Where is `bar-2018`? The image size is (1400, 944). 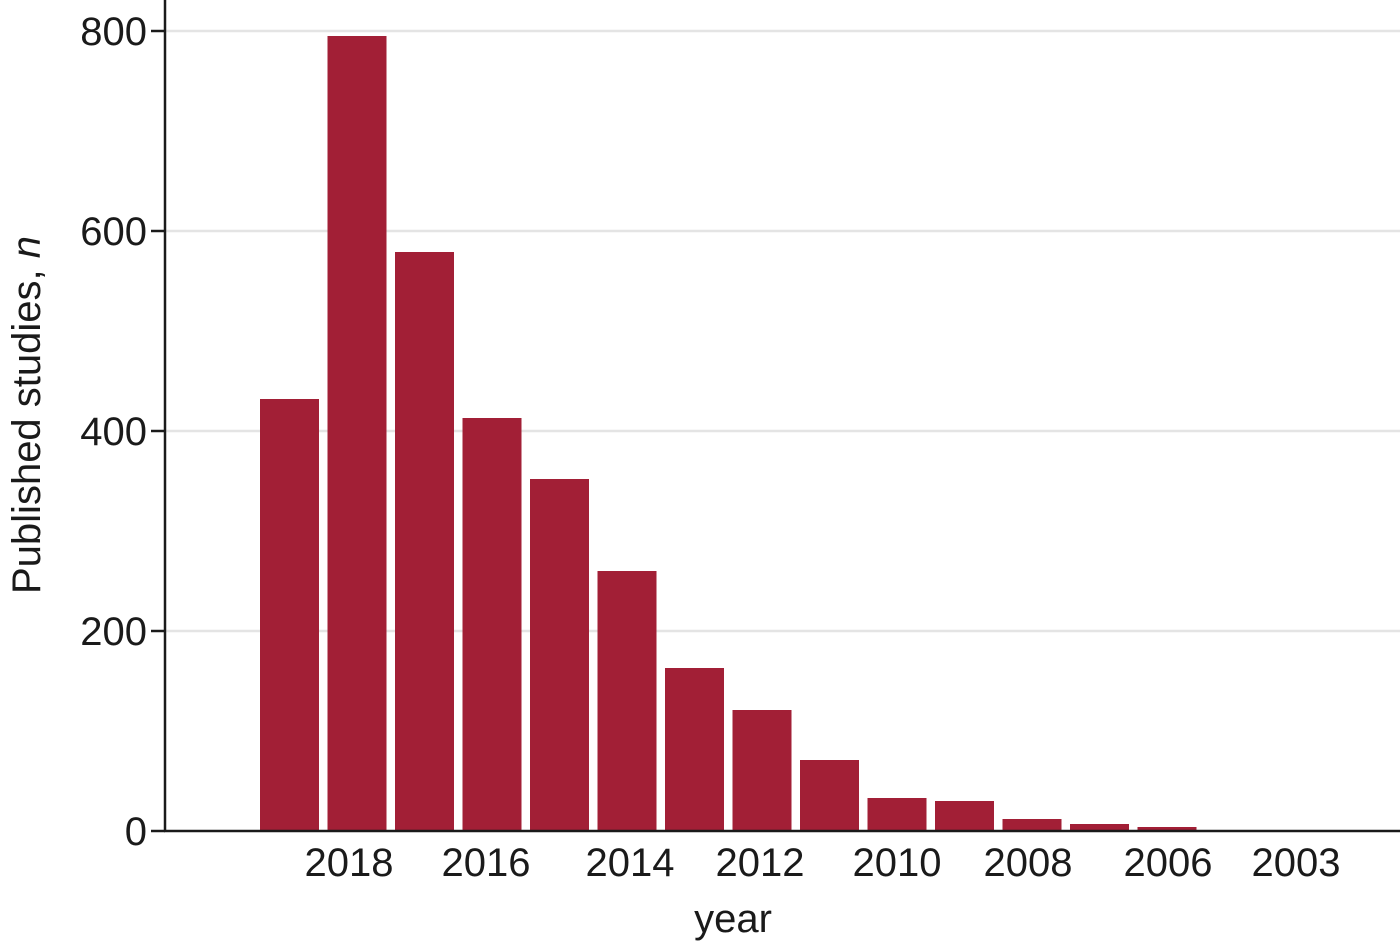 bar-2018 is located at coordinates (357, 433).